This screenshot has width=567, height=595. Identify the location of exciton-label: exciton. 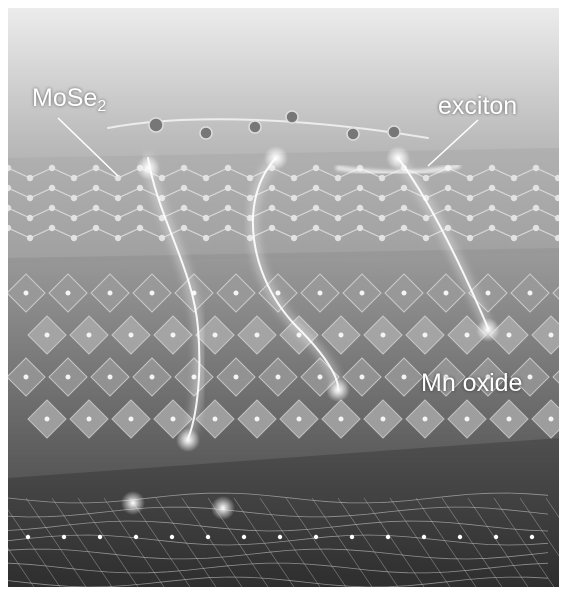
(478, 106).